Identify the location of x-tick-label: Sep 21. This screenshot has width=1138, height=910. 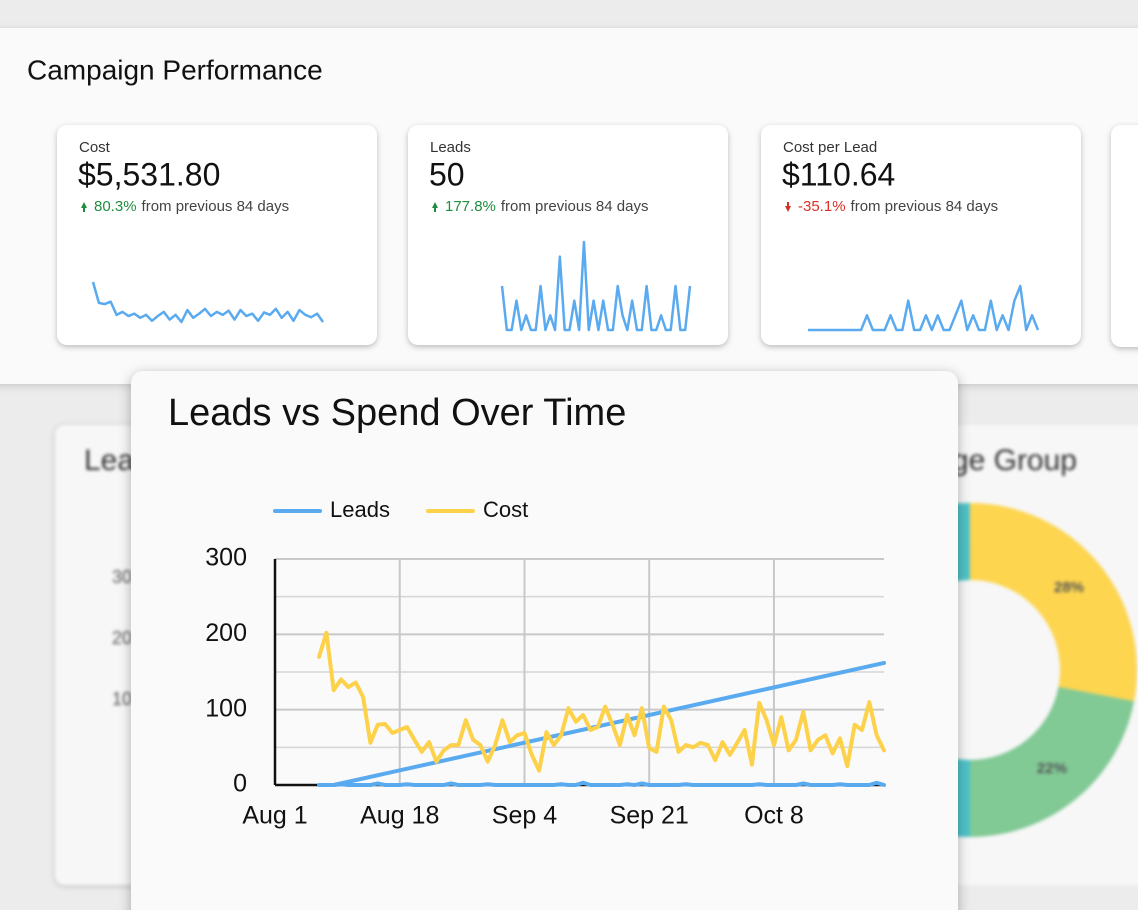
(649, 816).